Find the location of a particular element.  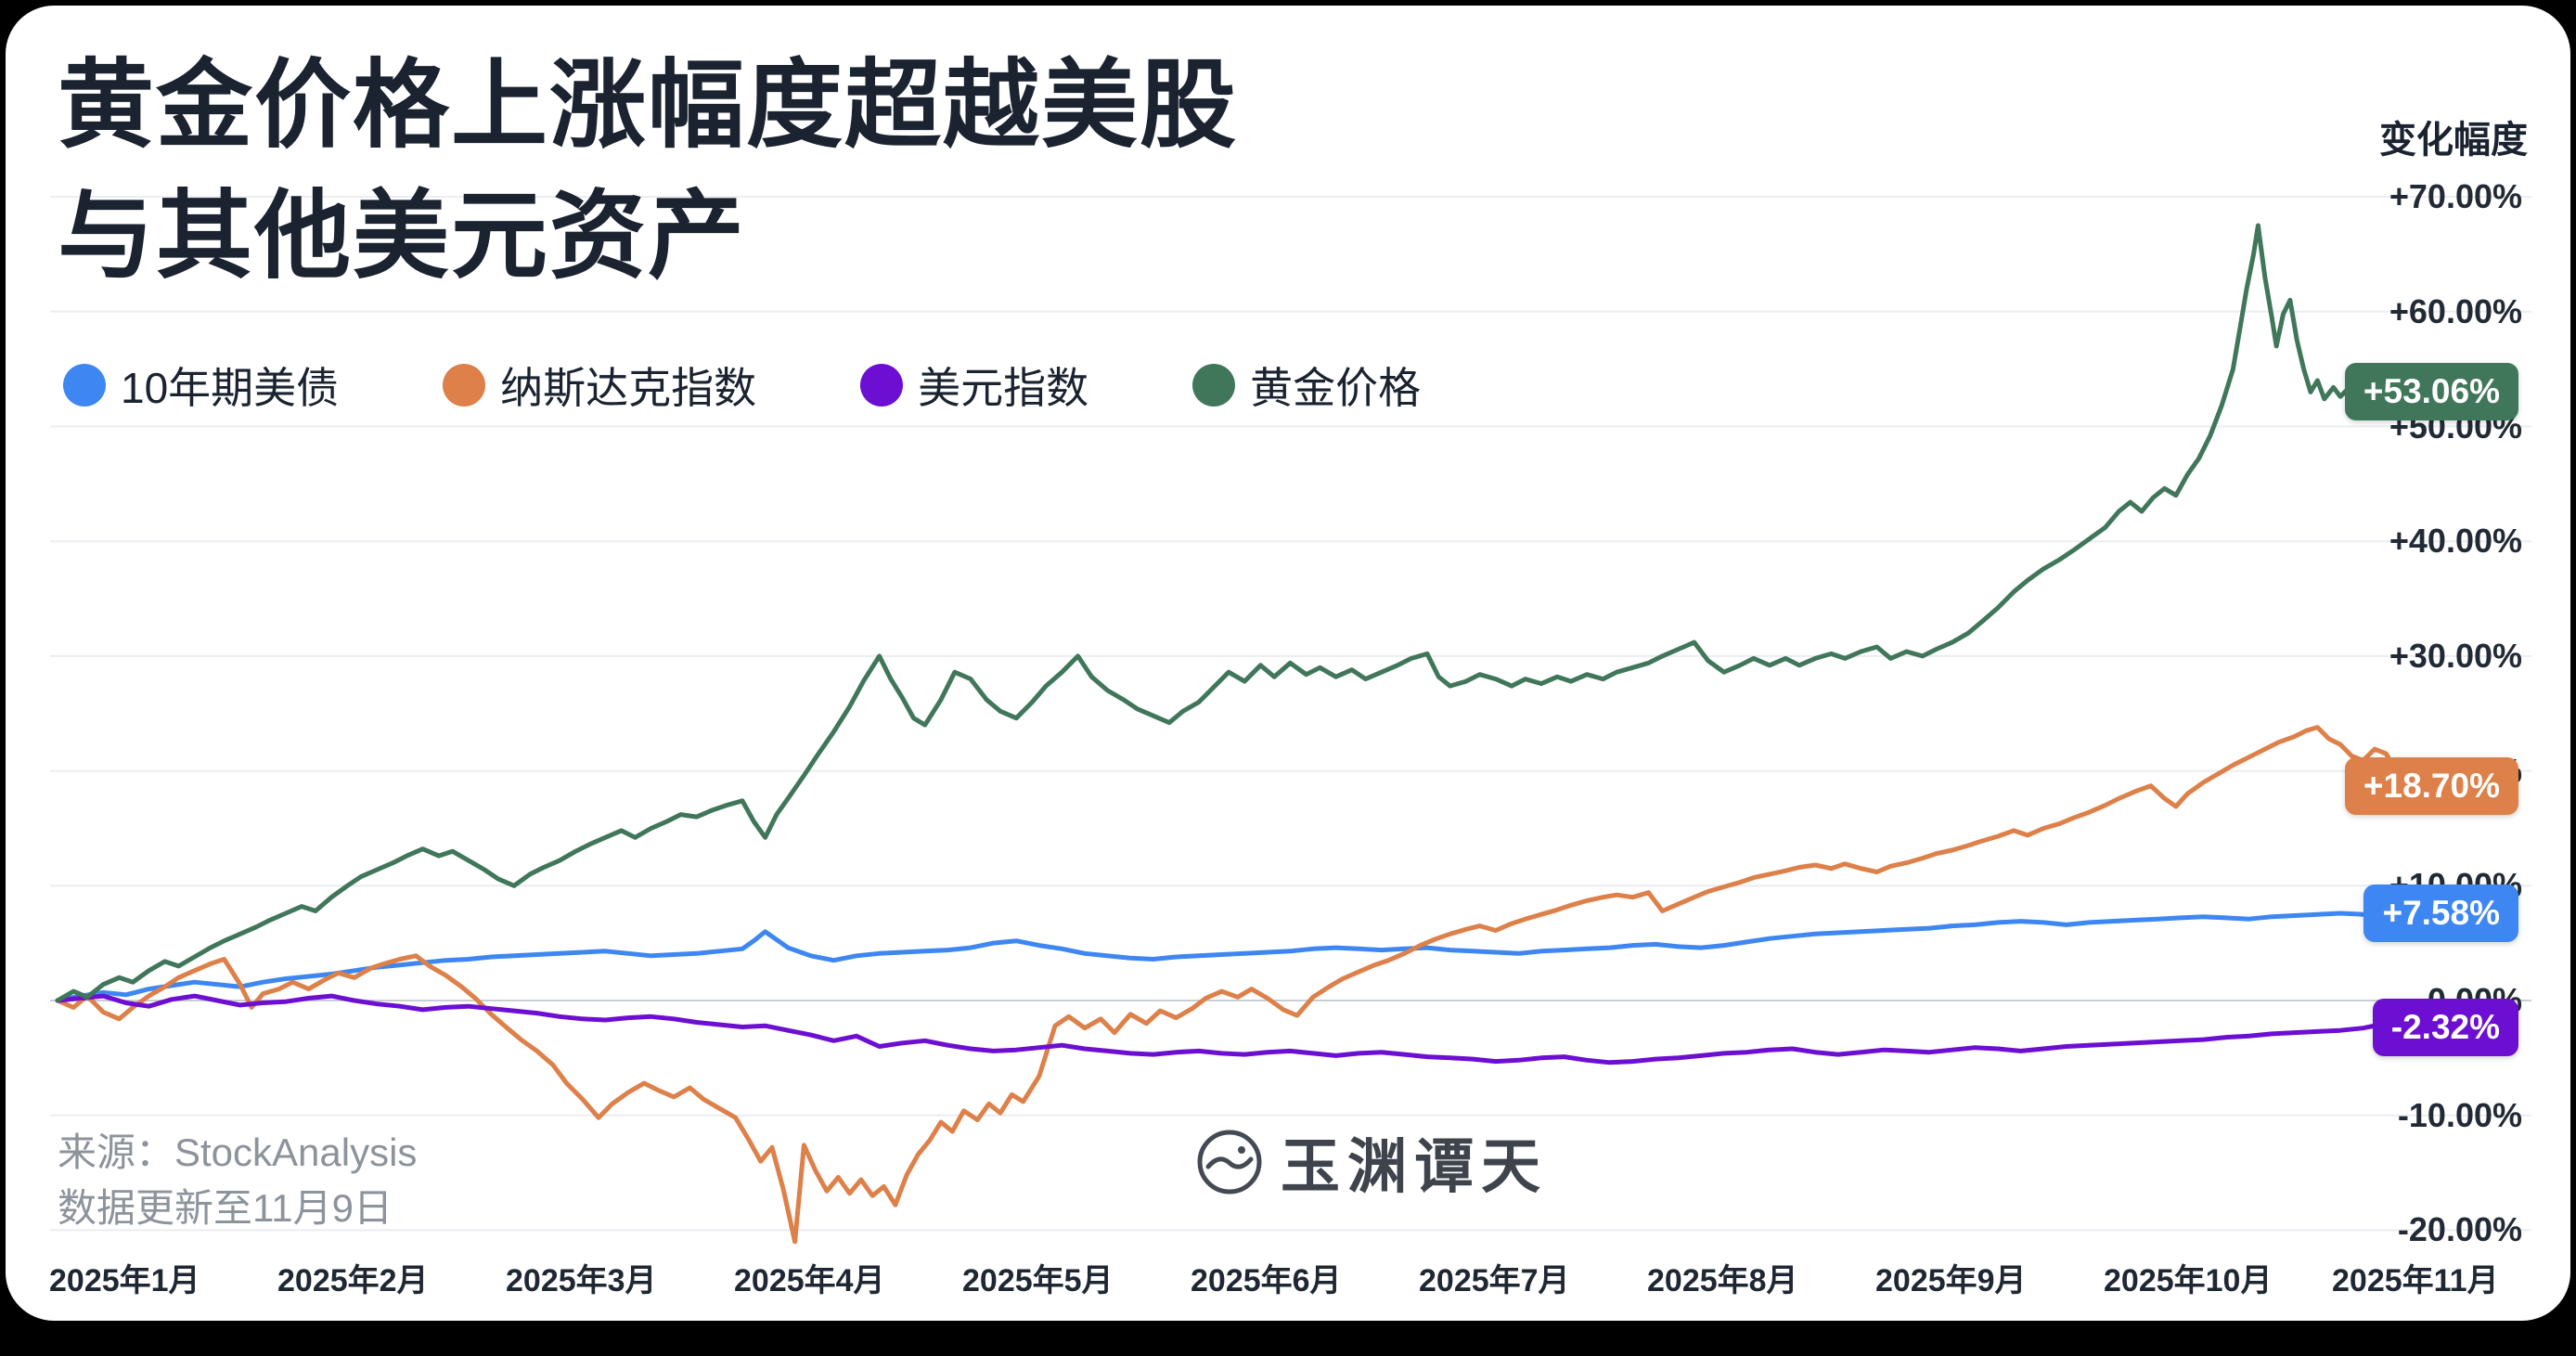

watermark-logo-icon is located at coordinates (1229, 1162).